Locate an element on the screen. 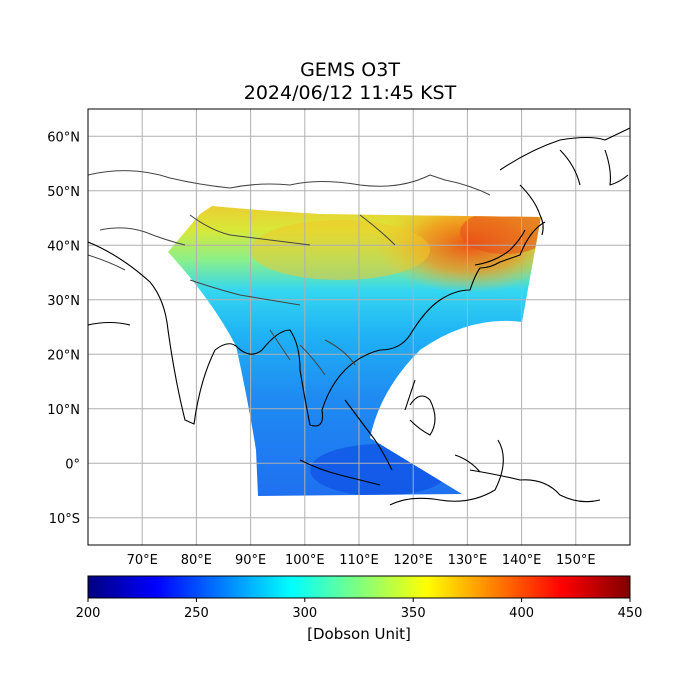 This screenshot has width=700, height=700. colorbar-tick-label: 350 is located at coordinates (413, 613).